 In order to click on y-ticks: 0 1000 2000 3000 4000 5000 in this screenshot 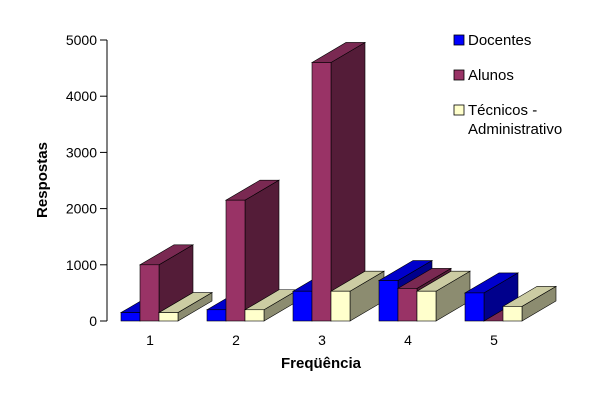, I will do `click(86, 180)`.